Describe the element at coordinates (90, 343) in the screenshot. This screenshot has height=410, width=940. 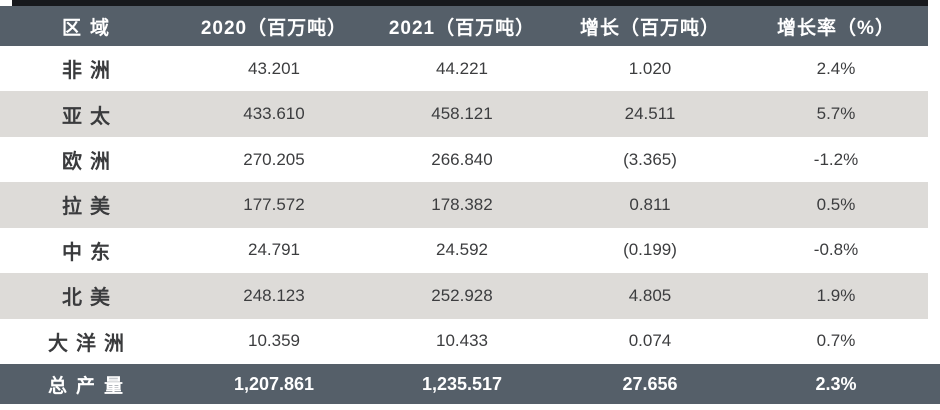
I see `region-cell: 大洋洲` at that location.